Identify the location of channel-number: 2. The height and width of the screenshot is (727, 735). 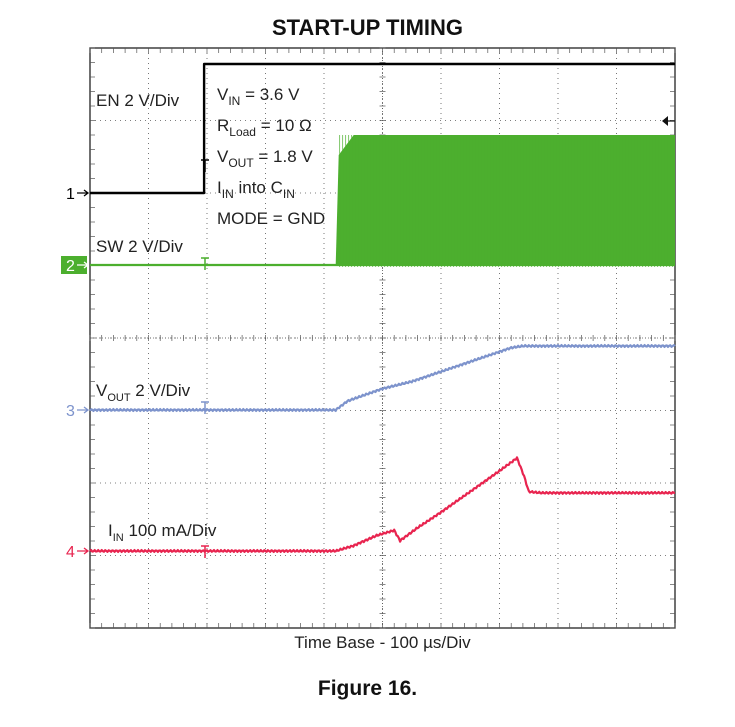
(70, 266).